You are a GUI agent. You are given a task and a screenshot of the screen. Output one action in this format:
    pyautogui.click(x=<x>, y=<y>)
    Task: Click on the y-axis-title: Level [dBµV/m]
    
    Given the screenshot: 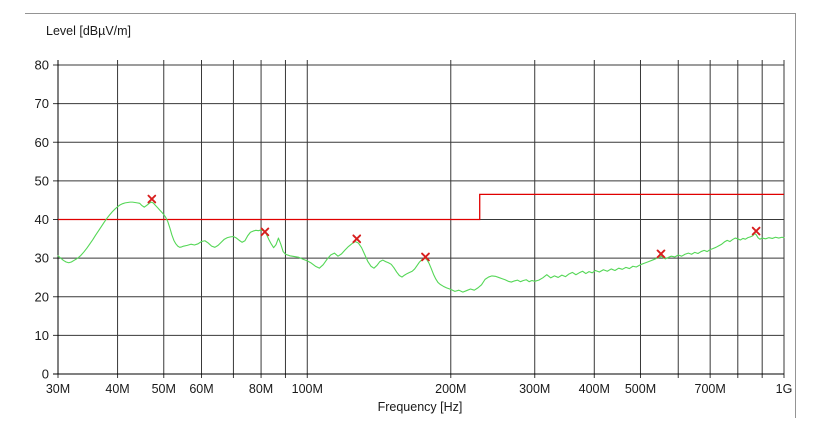 What is the action you would take?
    pyautogui.click(x=89, y=31)
    